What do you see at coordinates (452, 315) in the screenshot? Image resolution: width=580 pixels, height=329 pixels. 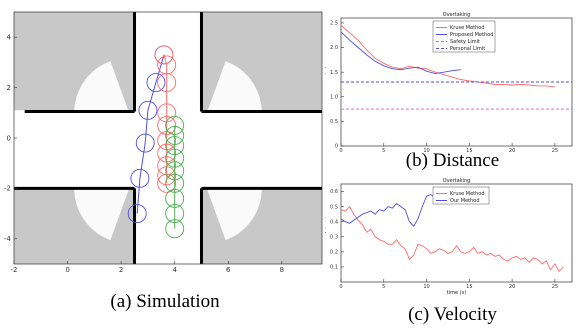 I see `caption-velocity: (c) Velocity` at bounding box center [452, 315].